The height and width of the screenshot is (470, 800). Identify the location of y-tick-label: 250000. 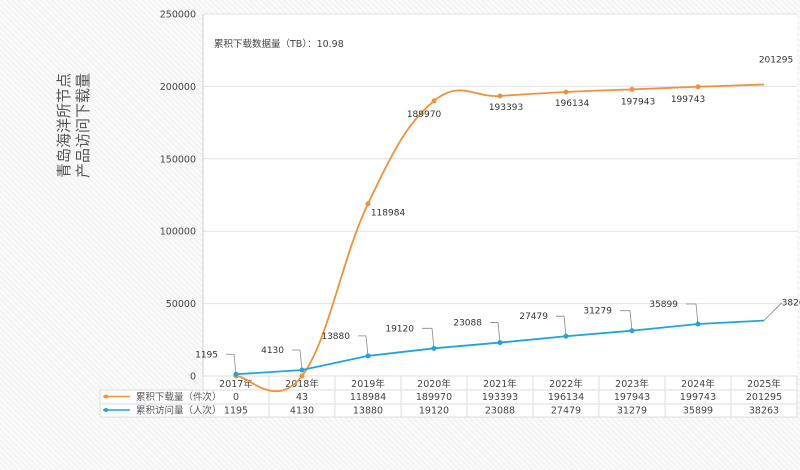
(178, 15).